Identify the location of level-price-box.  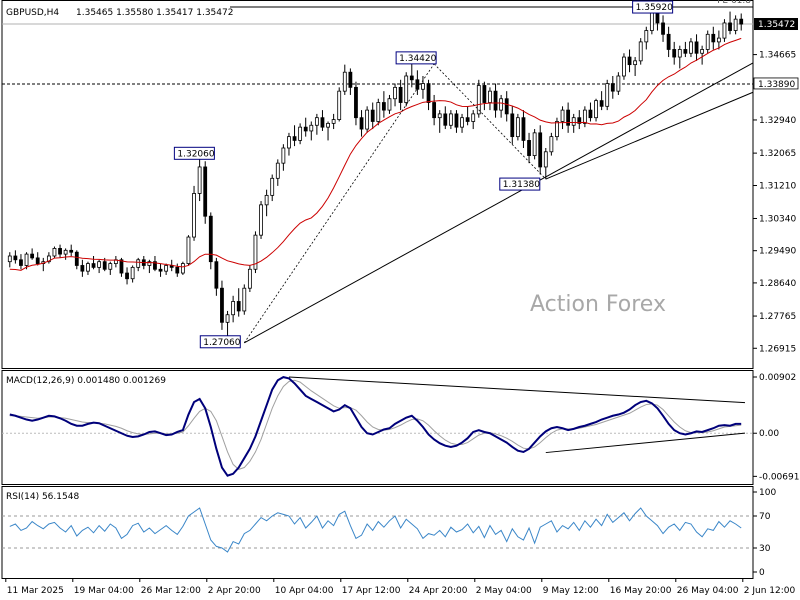
(776, 83).